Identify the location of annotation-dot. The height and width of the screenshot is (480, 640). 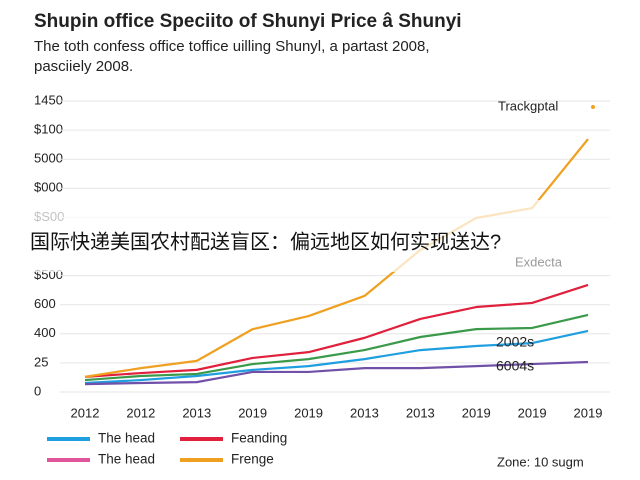
(593, 107).